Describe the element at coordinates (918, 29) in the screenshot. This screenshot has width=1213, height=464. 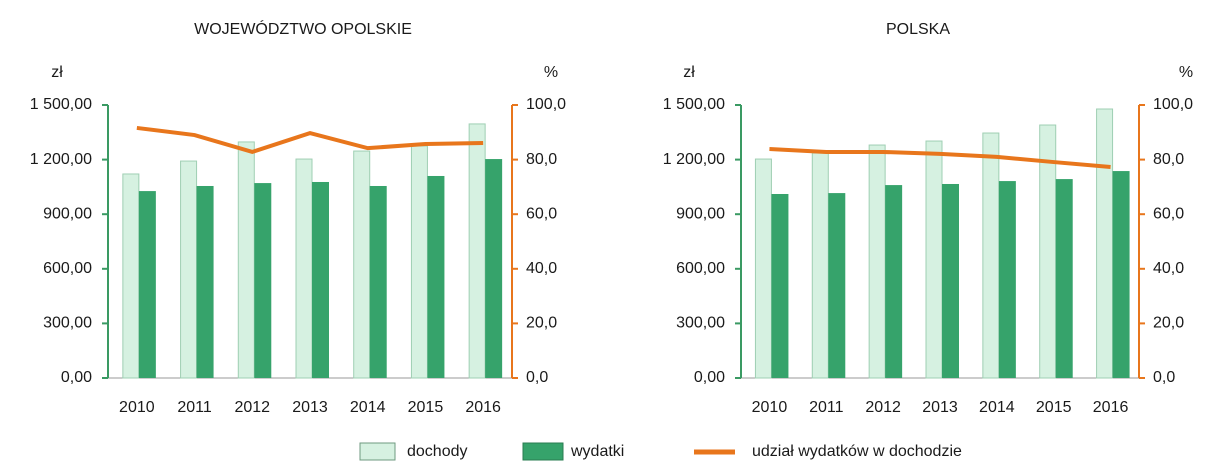
I see `chart-title: POLSKA` at that location.